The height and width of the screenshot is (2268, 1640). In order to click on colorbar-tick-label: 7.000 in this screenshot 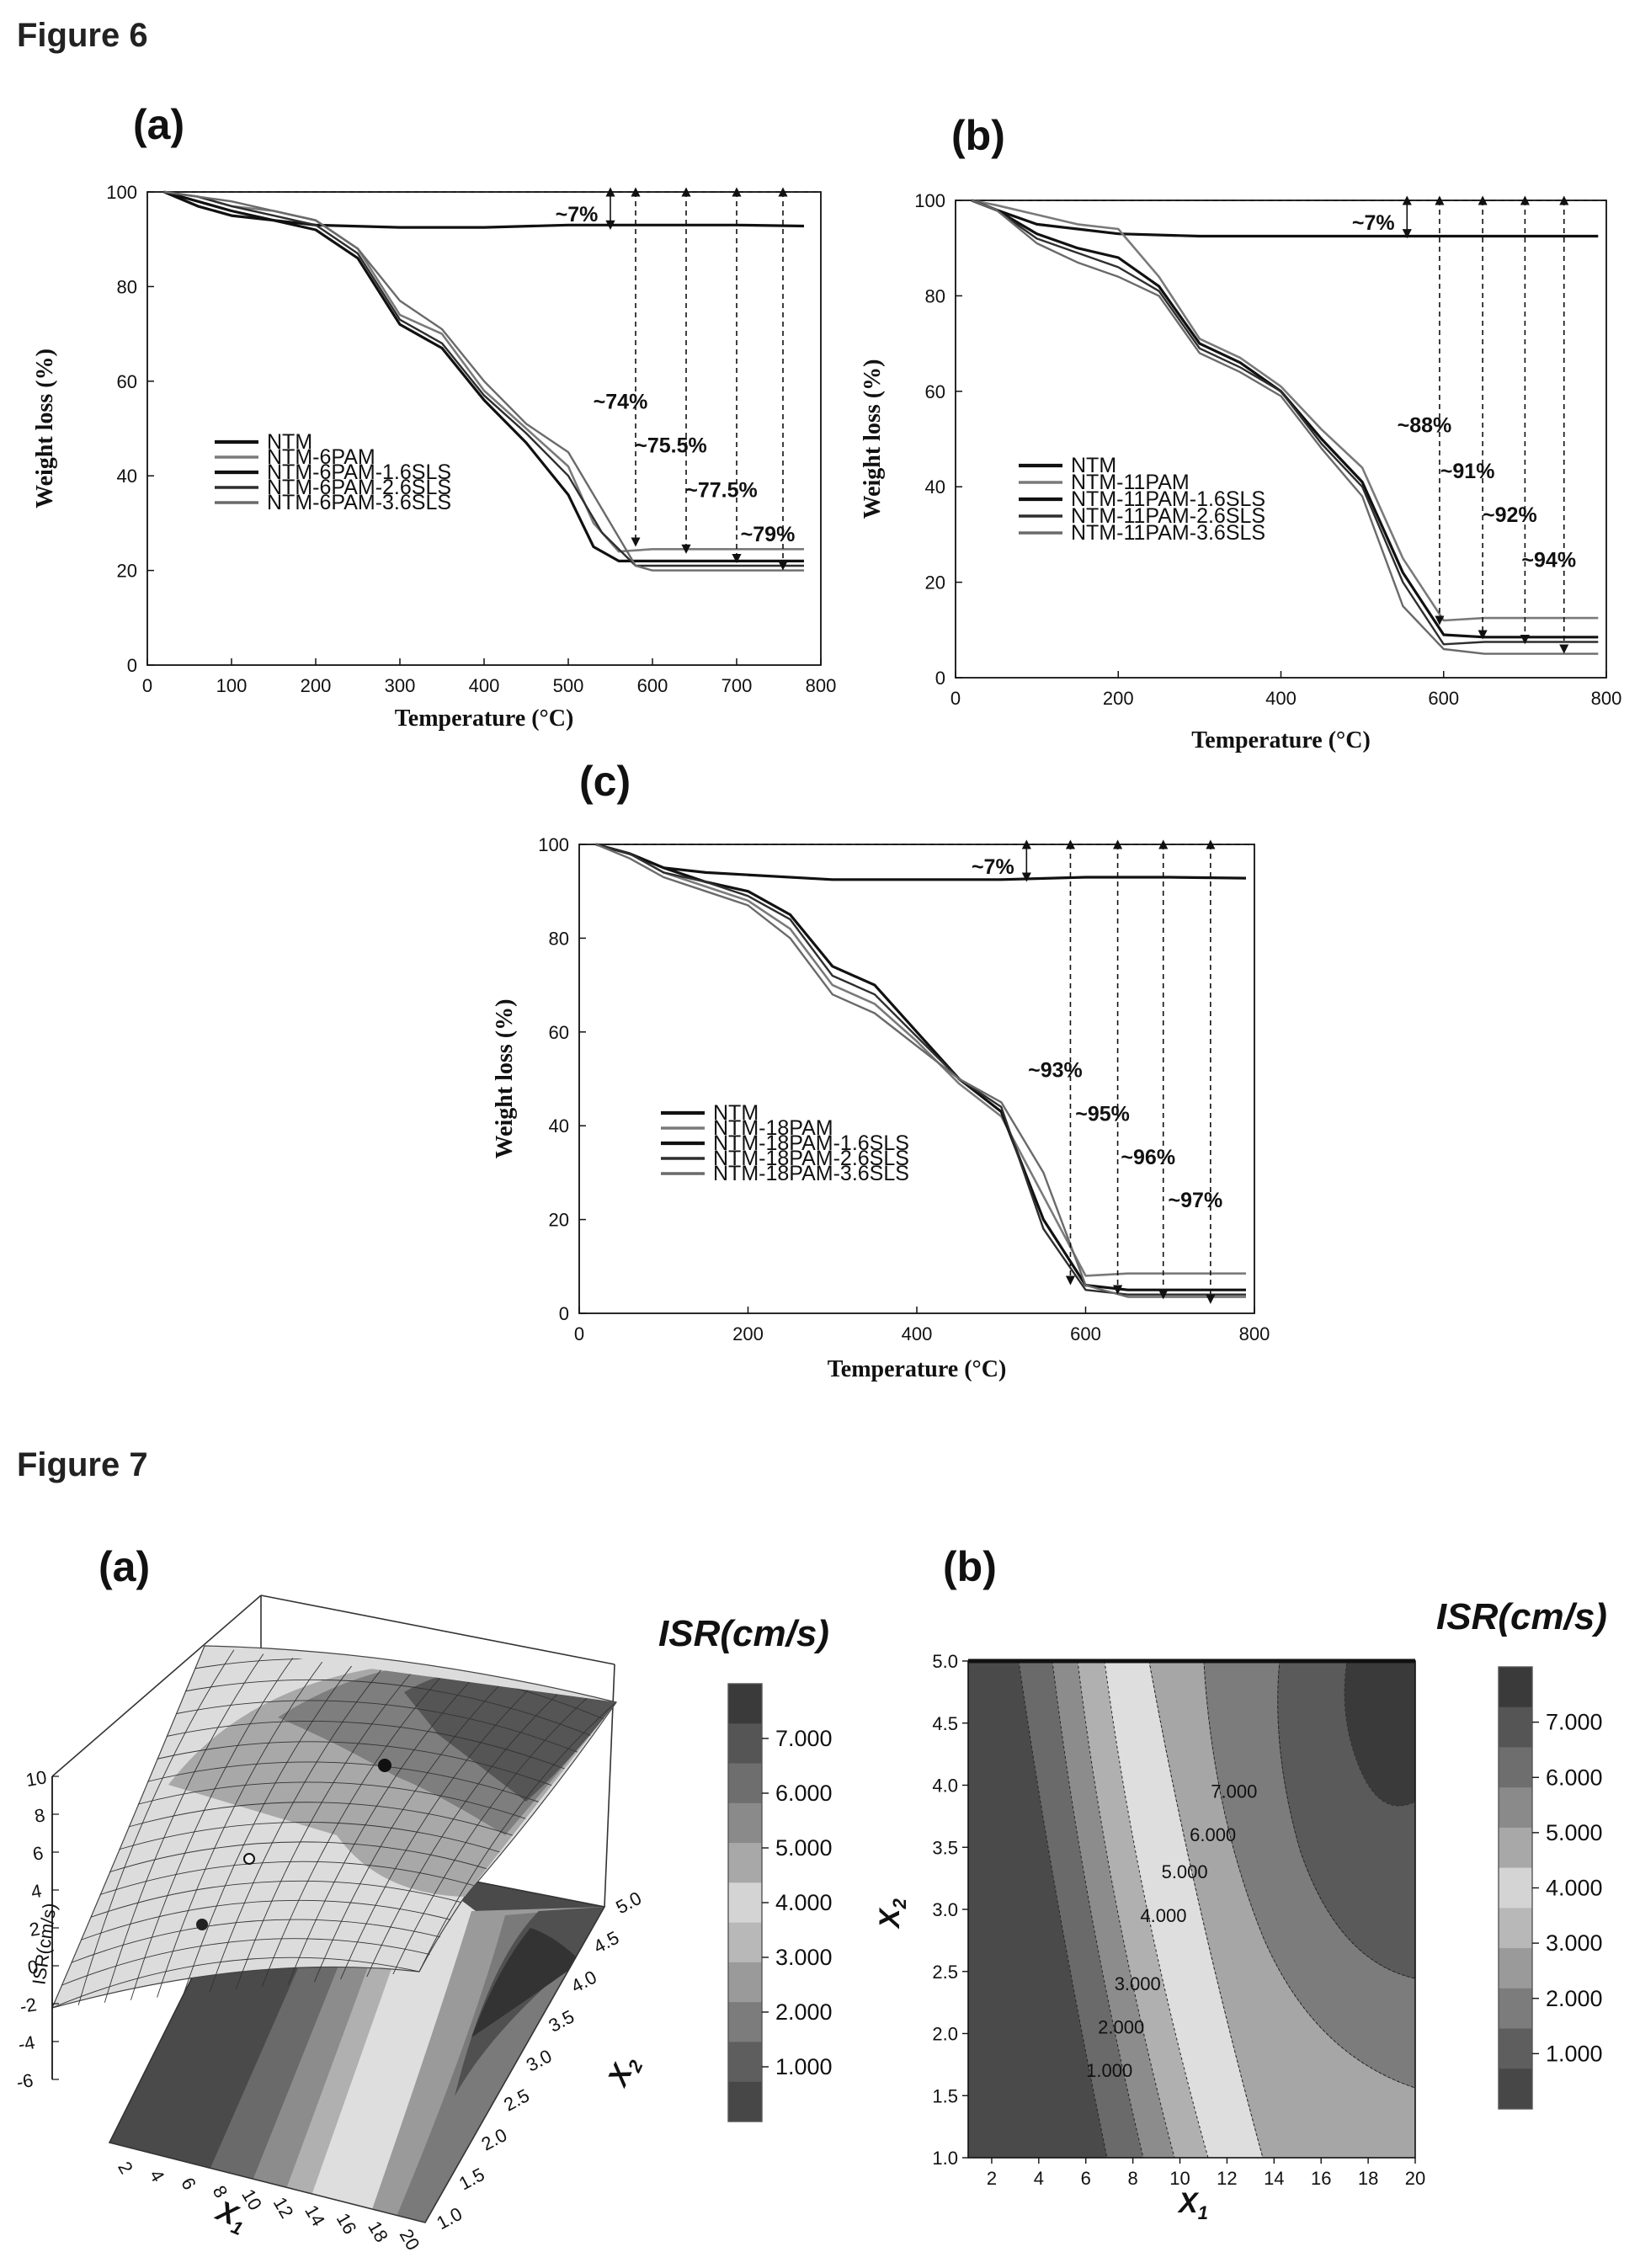, I will do `click(1574, 1723)`.